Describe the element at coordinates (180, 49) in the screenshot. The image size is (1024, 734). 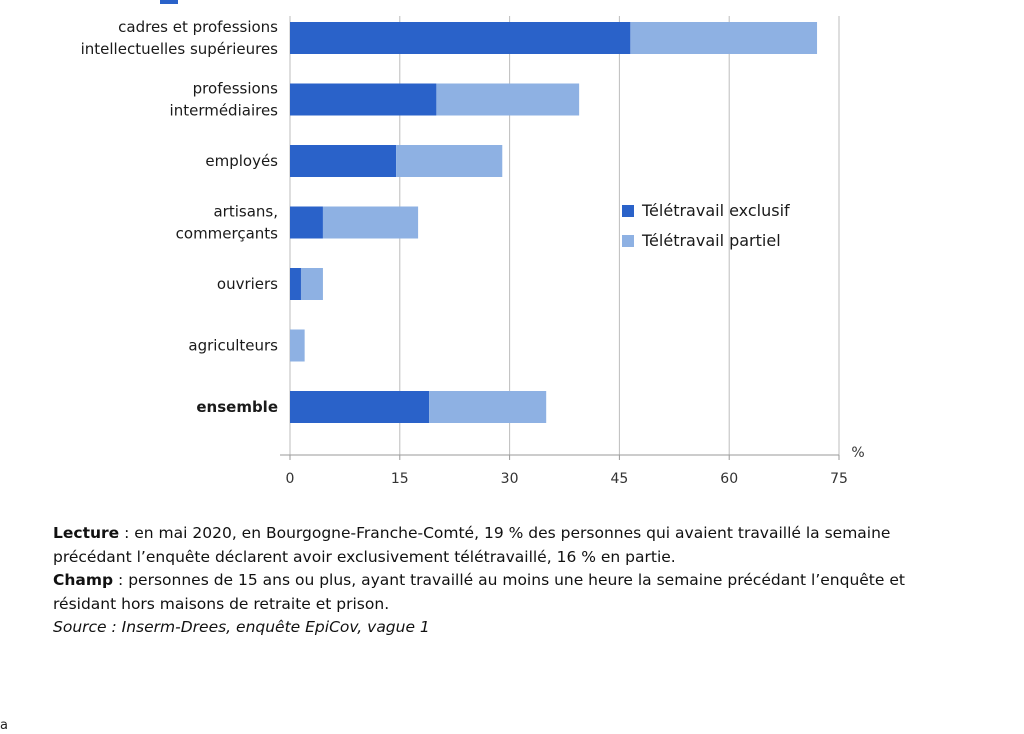
I see `category-label: intellectuelles supérieures` at that location.